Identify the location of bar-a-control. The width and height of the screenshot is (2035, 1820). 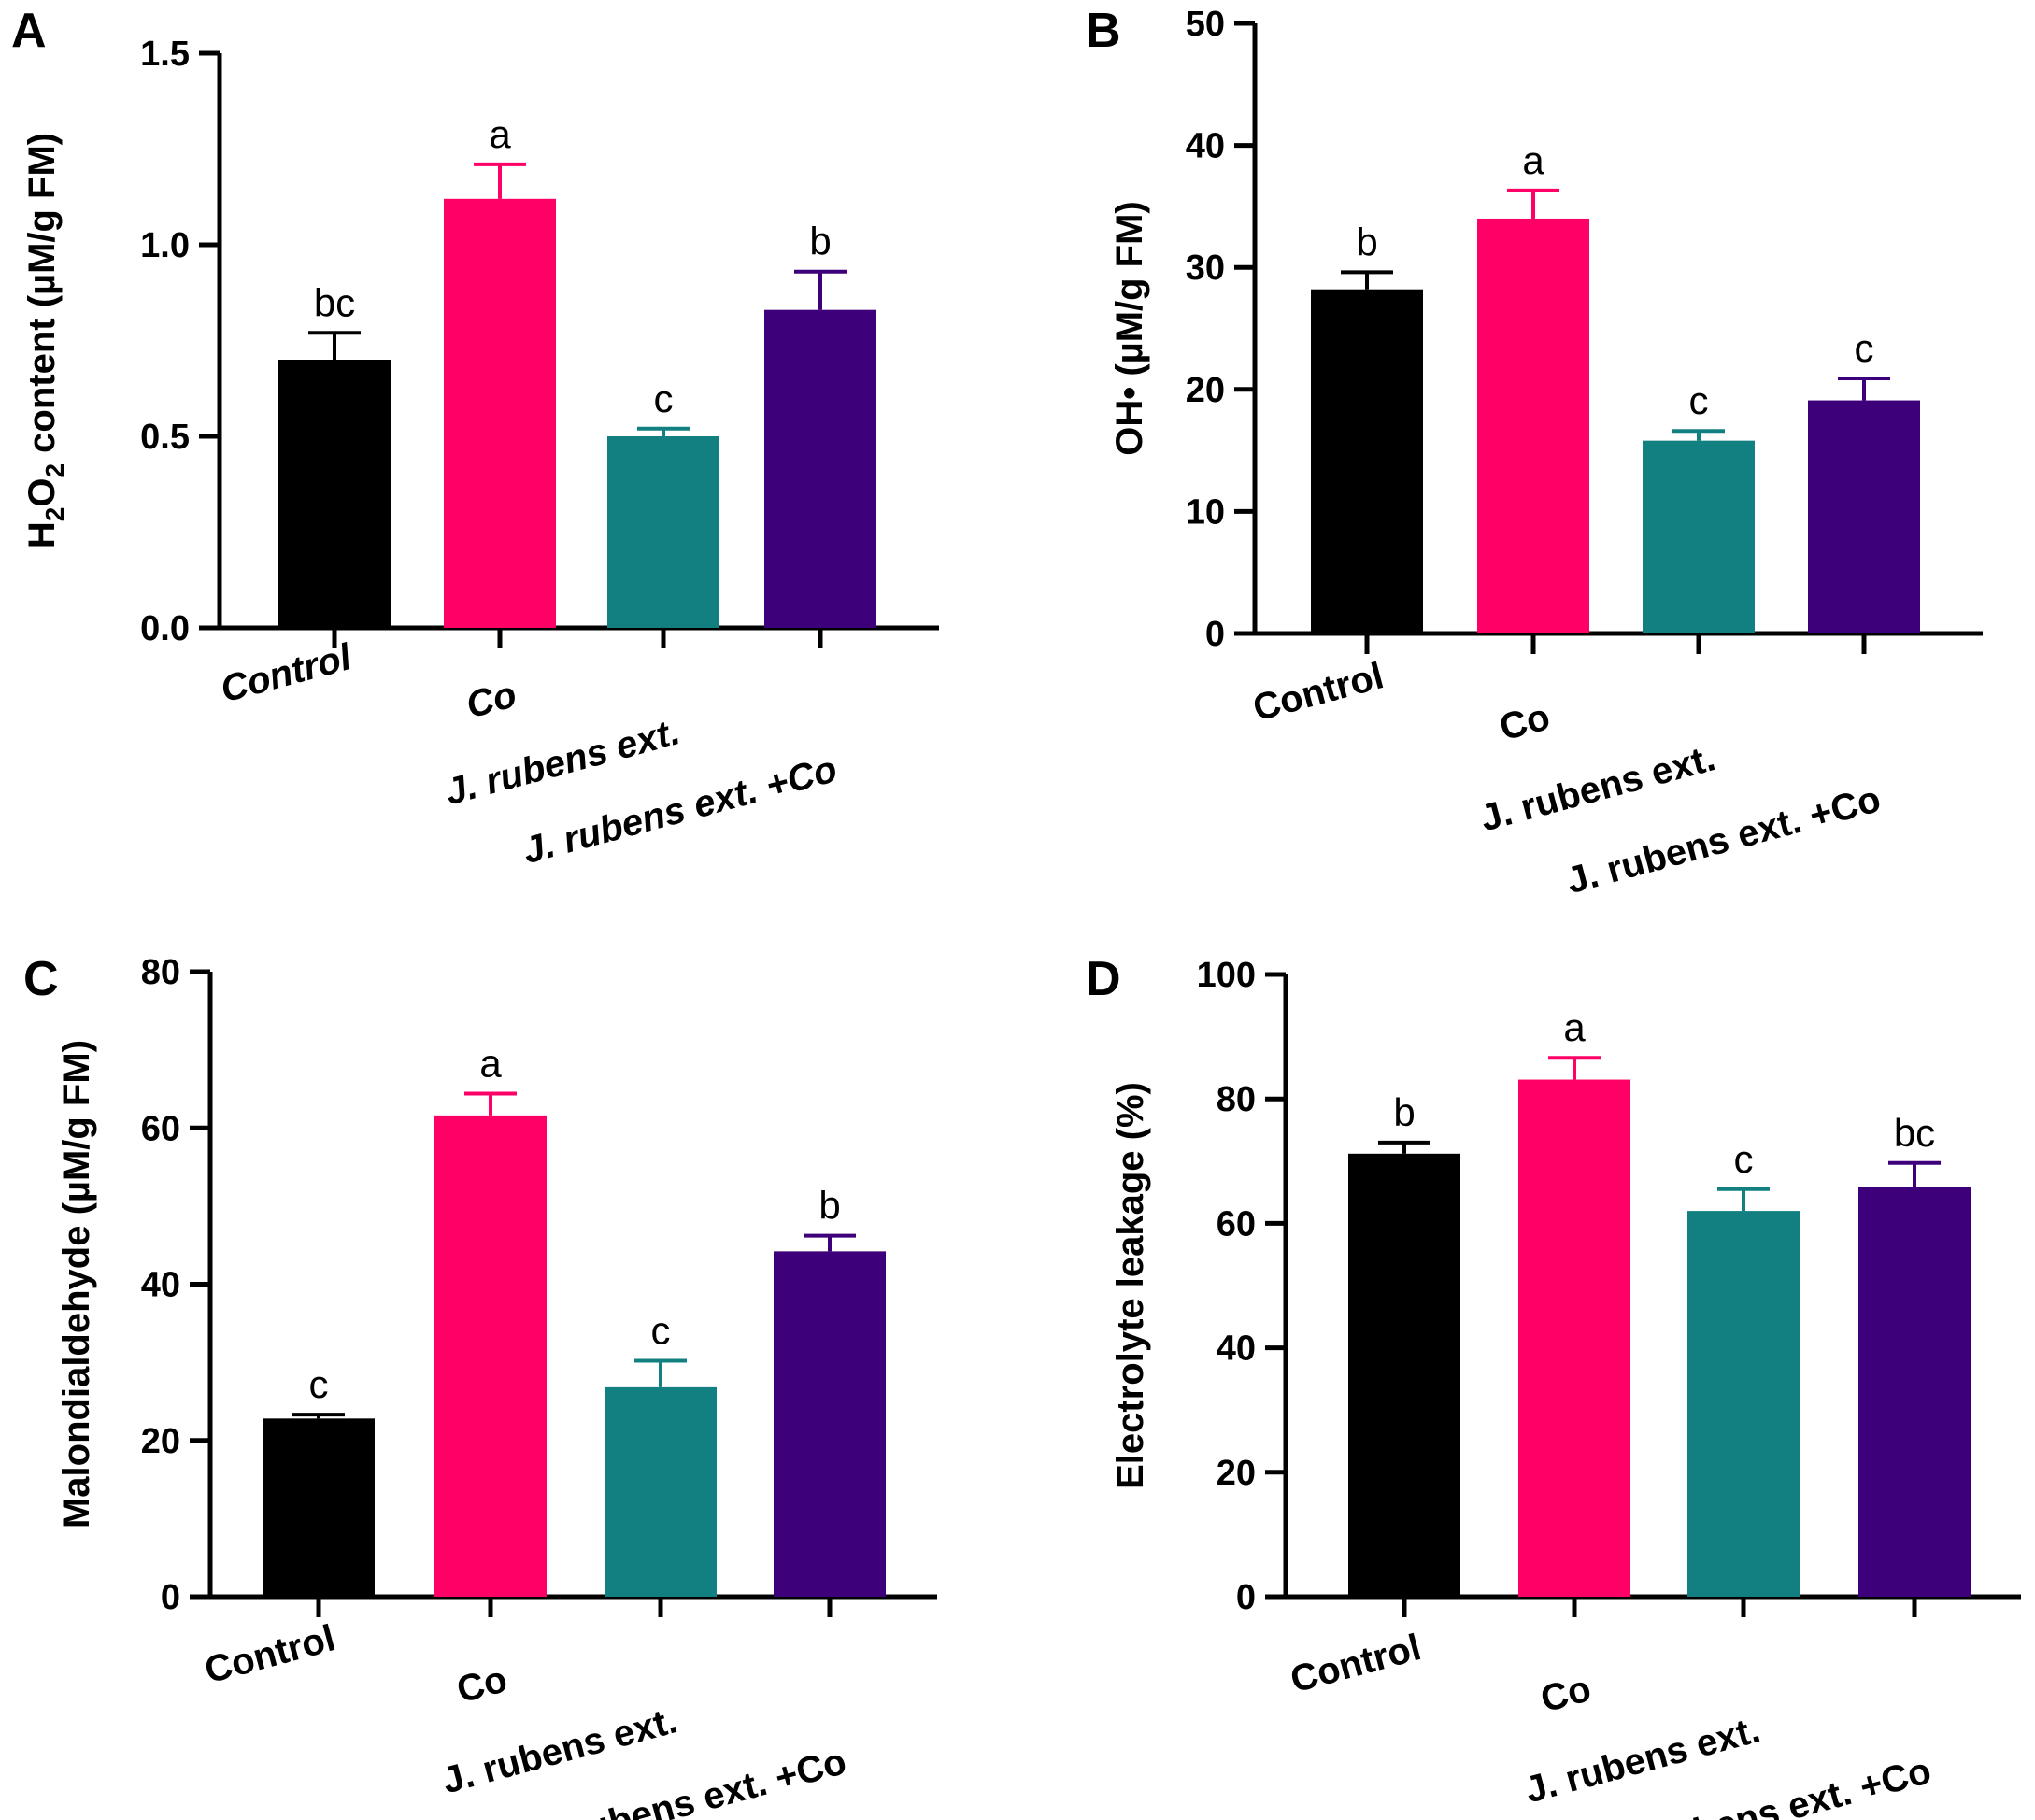
(334, 494).